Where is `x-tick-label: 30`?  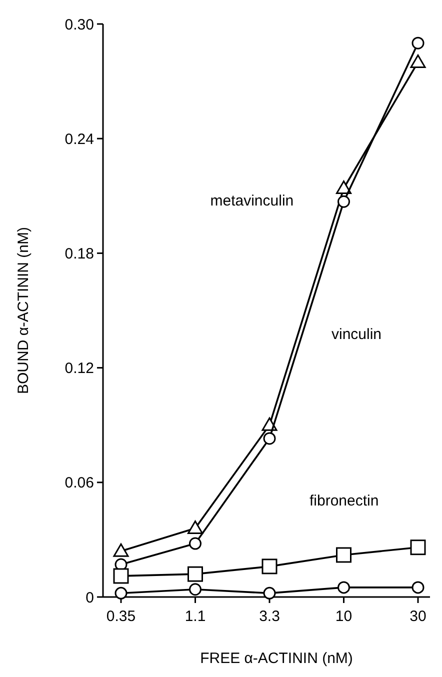
x-tick-label: 30 is located at coordinates (418, 616).